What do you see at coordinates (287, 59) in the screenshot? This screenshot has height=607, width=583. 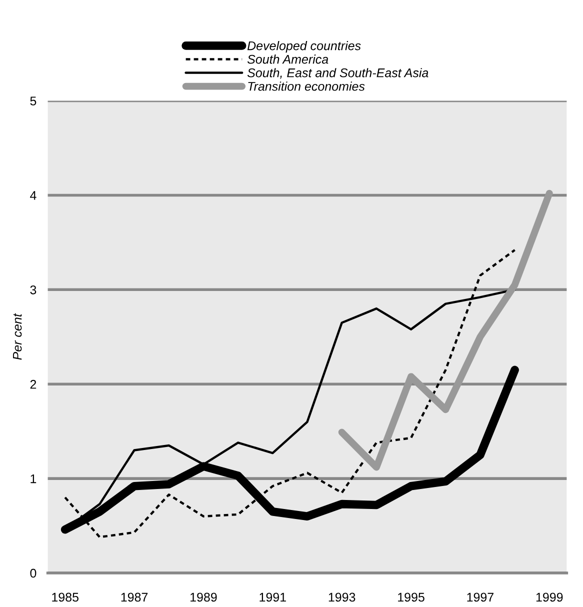 I see `legend-label: South America` at bounding box center [287, 59].